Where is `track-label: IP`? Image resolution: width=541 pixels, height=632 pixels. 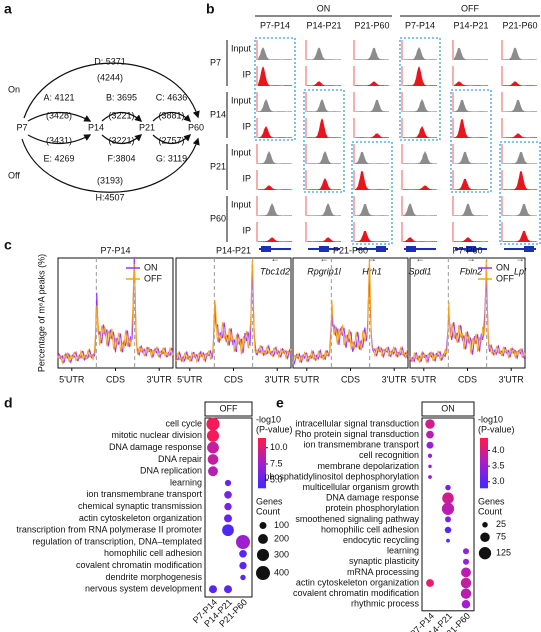
track-label: IP is located at coordinates (246, 230).